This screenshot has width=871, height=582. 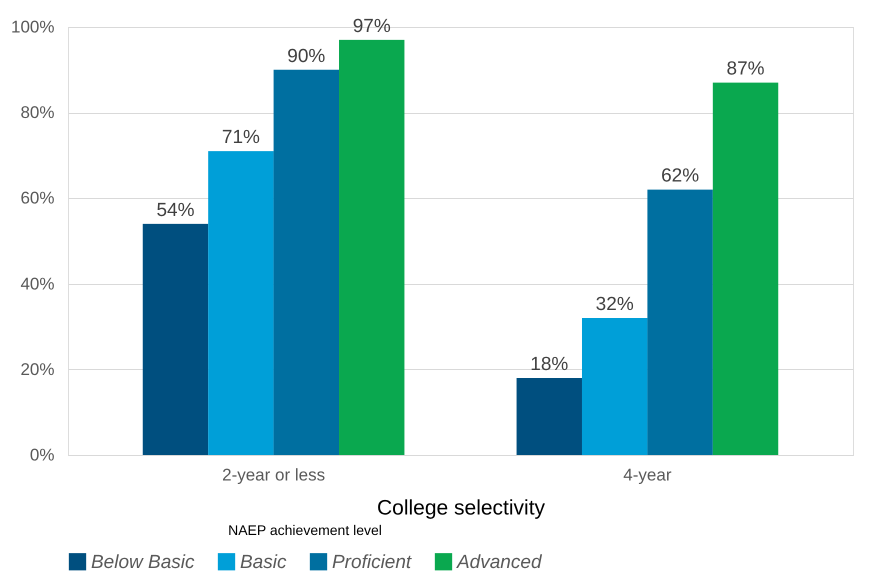 I want to click on x-tick-label: 2-year or less, so click(x=274, y=475).